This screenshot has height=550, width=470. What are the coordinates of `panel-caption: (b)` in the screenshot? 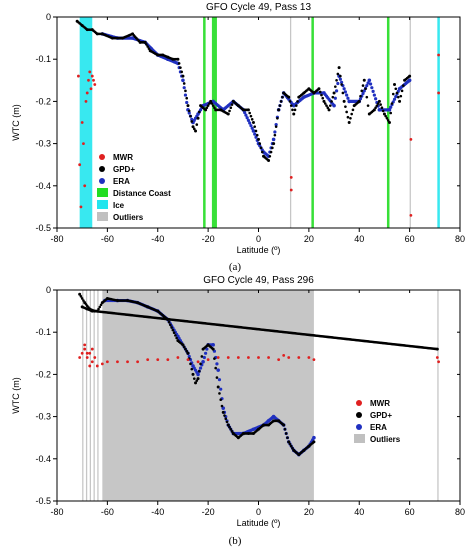 It's located at (235, 541).